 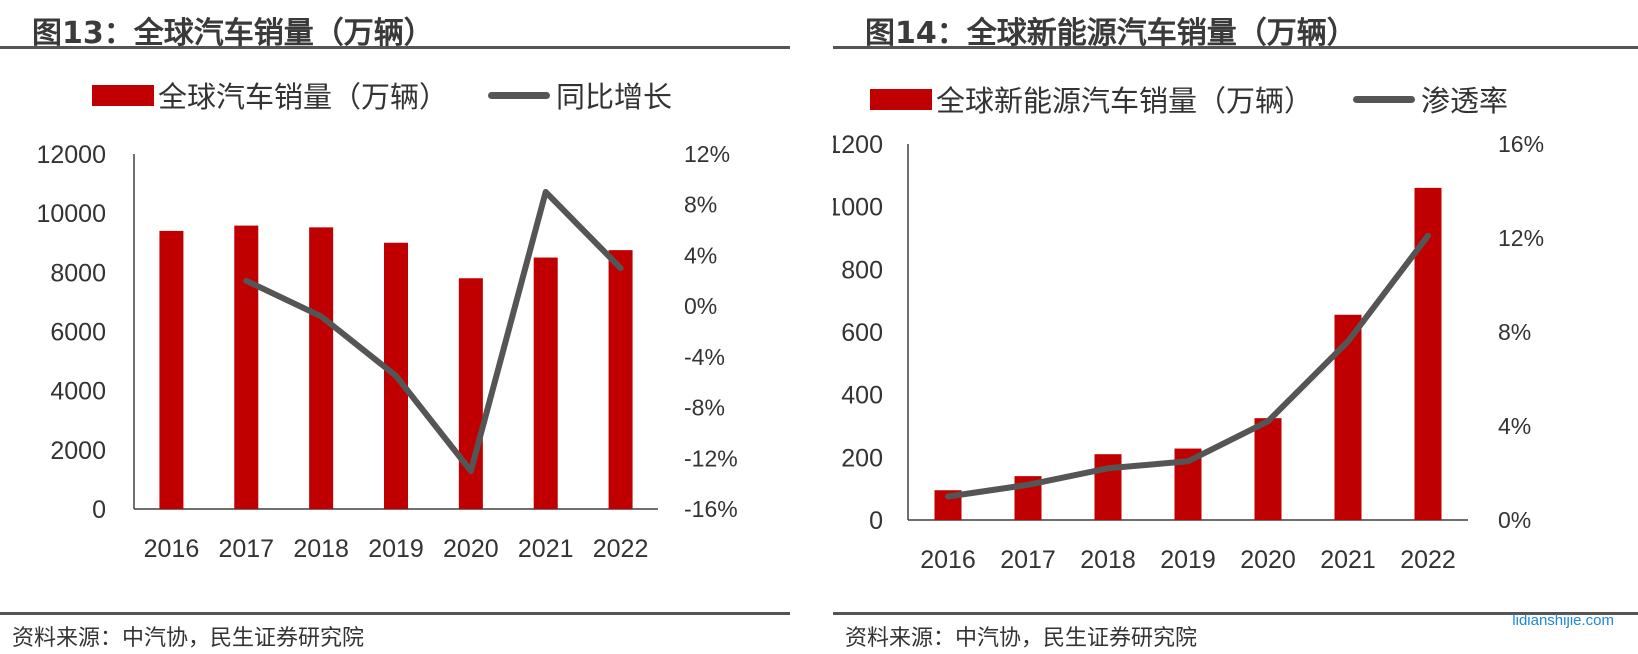 I want to click on y-tick-label-left: 4000, so click(x=78, y=392).